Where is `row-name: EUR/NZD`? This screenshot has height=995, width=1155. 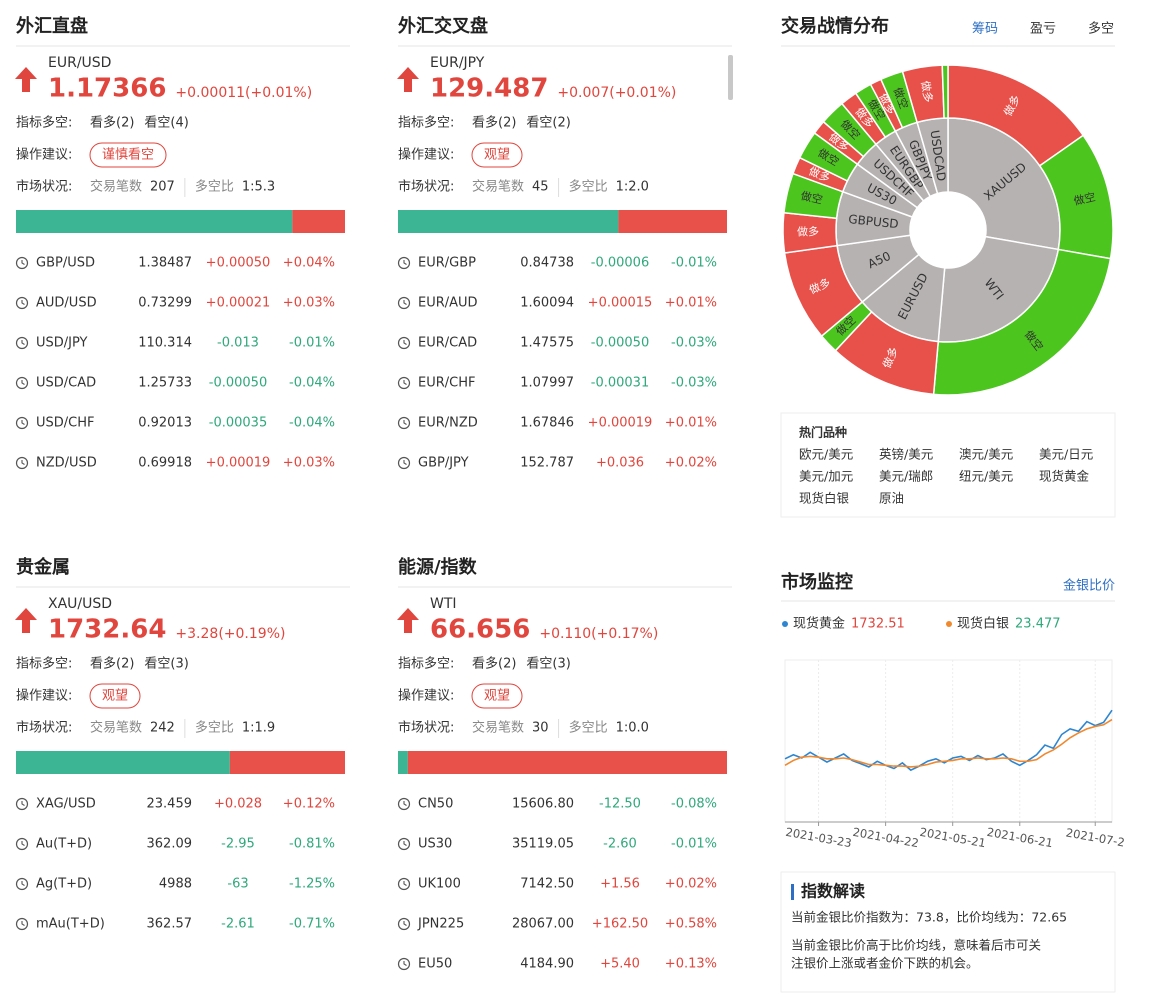
row-name: EUR/NZD is located at coordinates (448, 423).